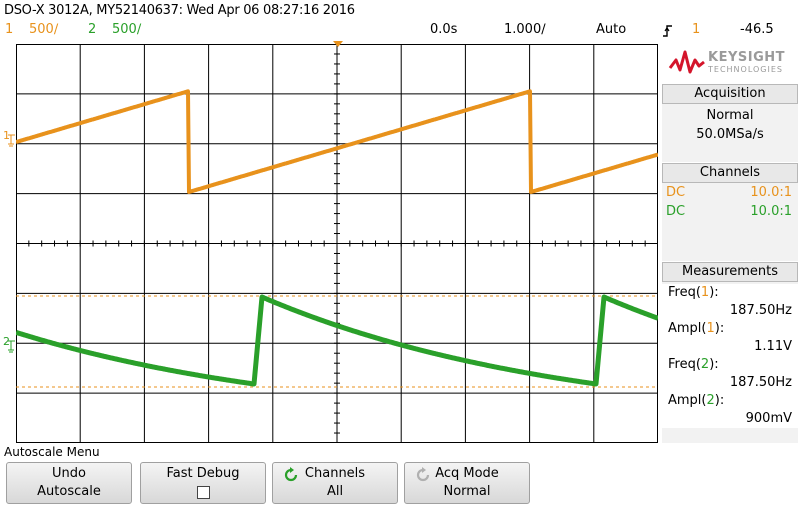  What do you see at coordinates (444, 29) in the screenshot?
I see `time-offset: 0.0s` at bounding box center [444, 29].